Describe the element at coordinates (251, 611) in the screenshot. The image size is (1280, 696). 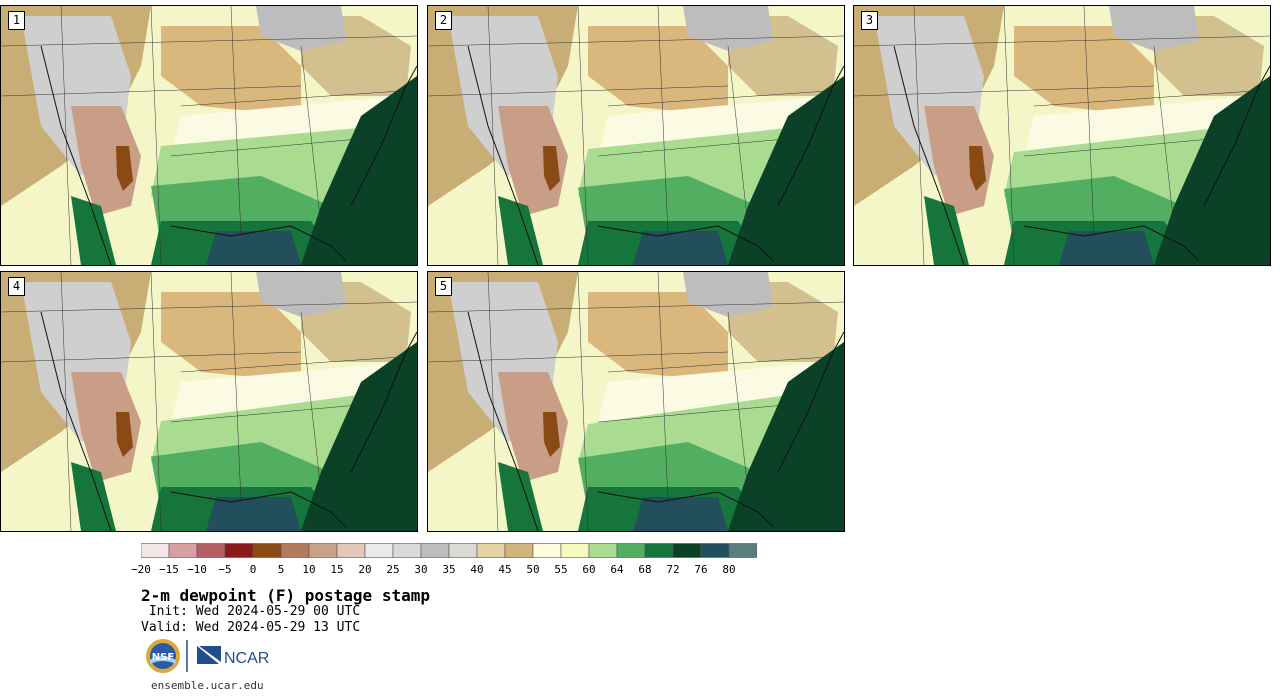
I see `init-time: Init: Wed 2024-05-29 00 UTC` at that location.